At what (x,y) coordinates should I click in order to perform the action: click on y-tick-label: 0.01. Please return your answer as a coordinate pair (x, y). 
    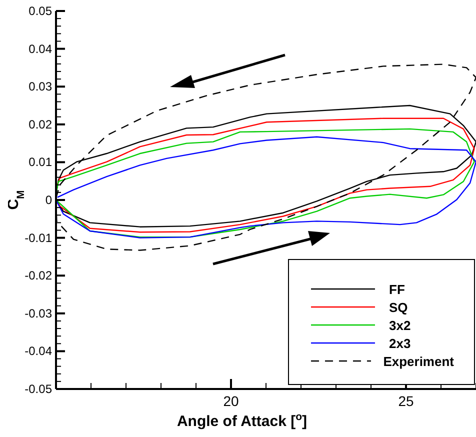
    Looking at the image, I should click on (40, 162).